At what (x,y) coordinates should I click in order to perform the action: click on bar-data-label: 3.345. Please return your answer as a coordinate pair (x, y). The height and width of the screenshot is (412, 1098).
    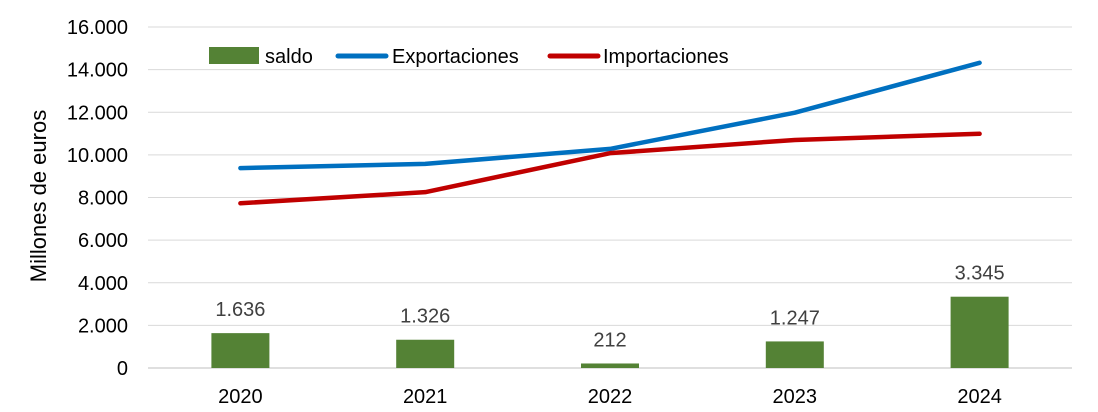
    Looking at the image, I should click on (980, 274).